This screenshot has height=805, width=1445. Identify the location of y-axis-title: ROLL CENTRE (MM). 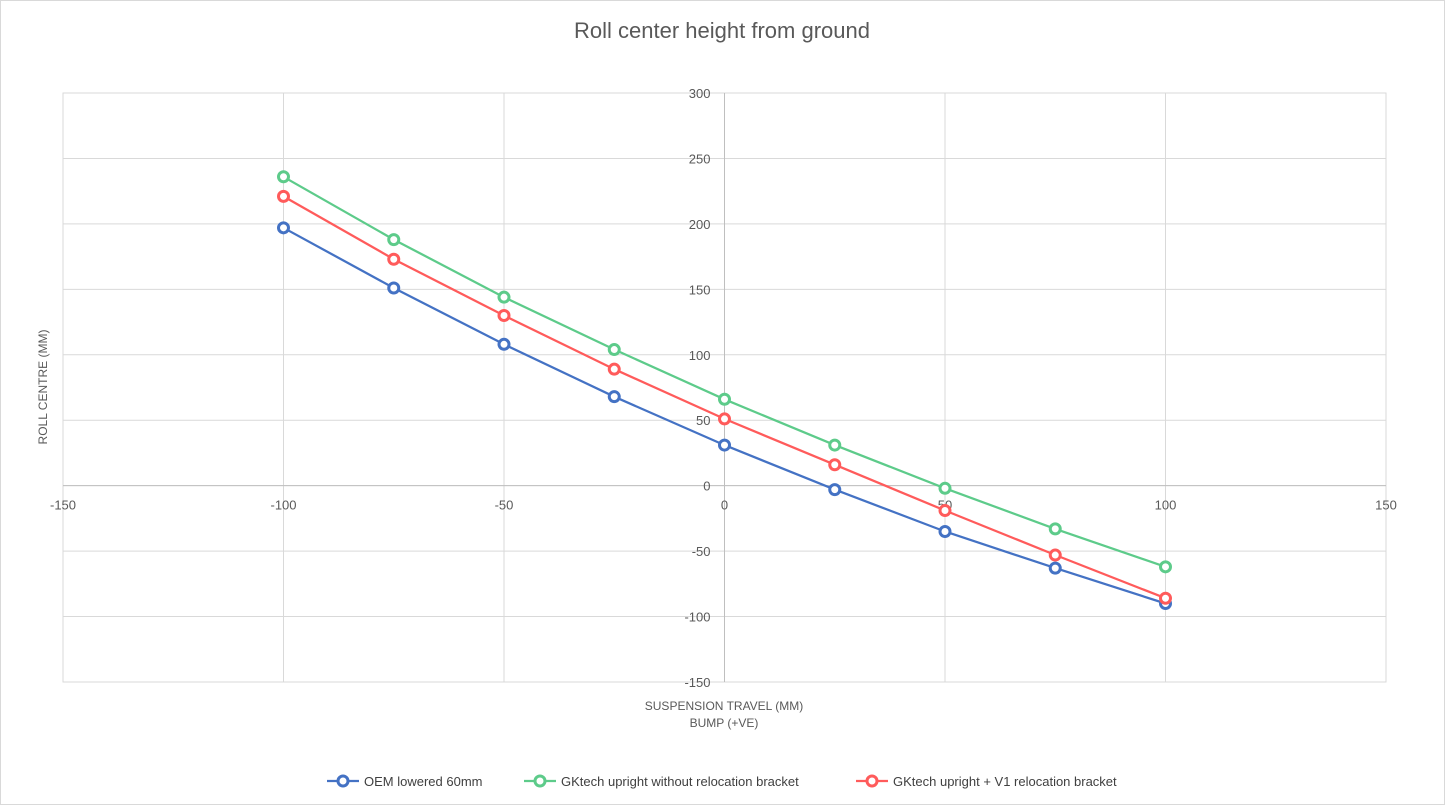
(43, 387).